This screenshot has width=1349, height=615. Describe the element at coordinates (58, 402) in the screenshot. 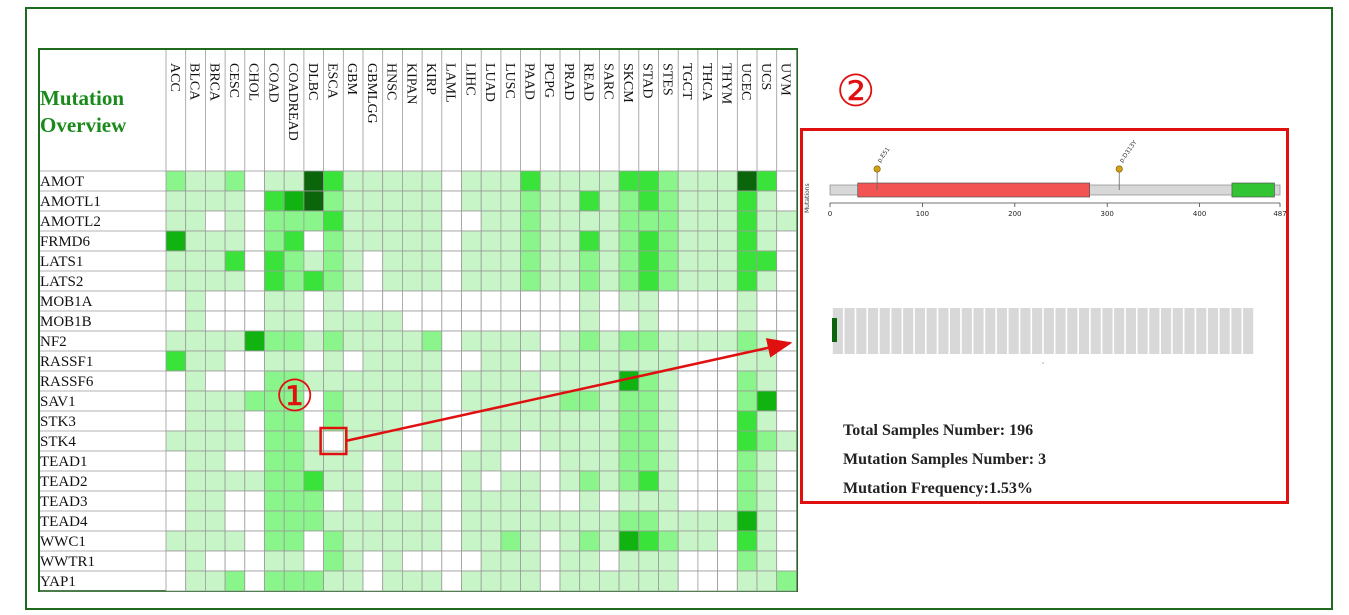

I see `row-label: SAV1` at that location.